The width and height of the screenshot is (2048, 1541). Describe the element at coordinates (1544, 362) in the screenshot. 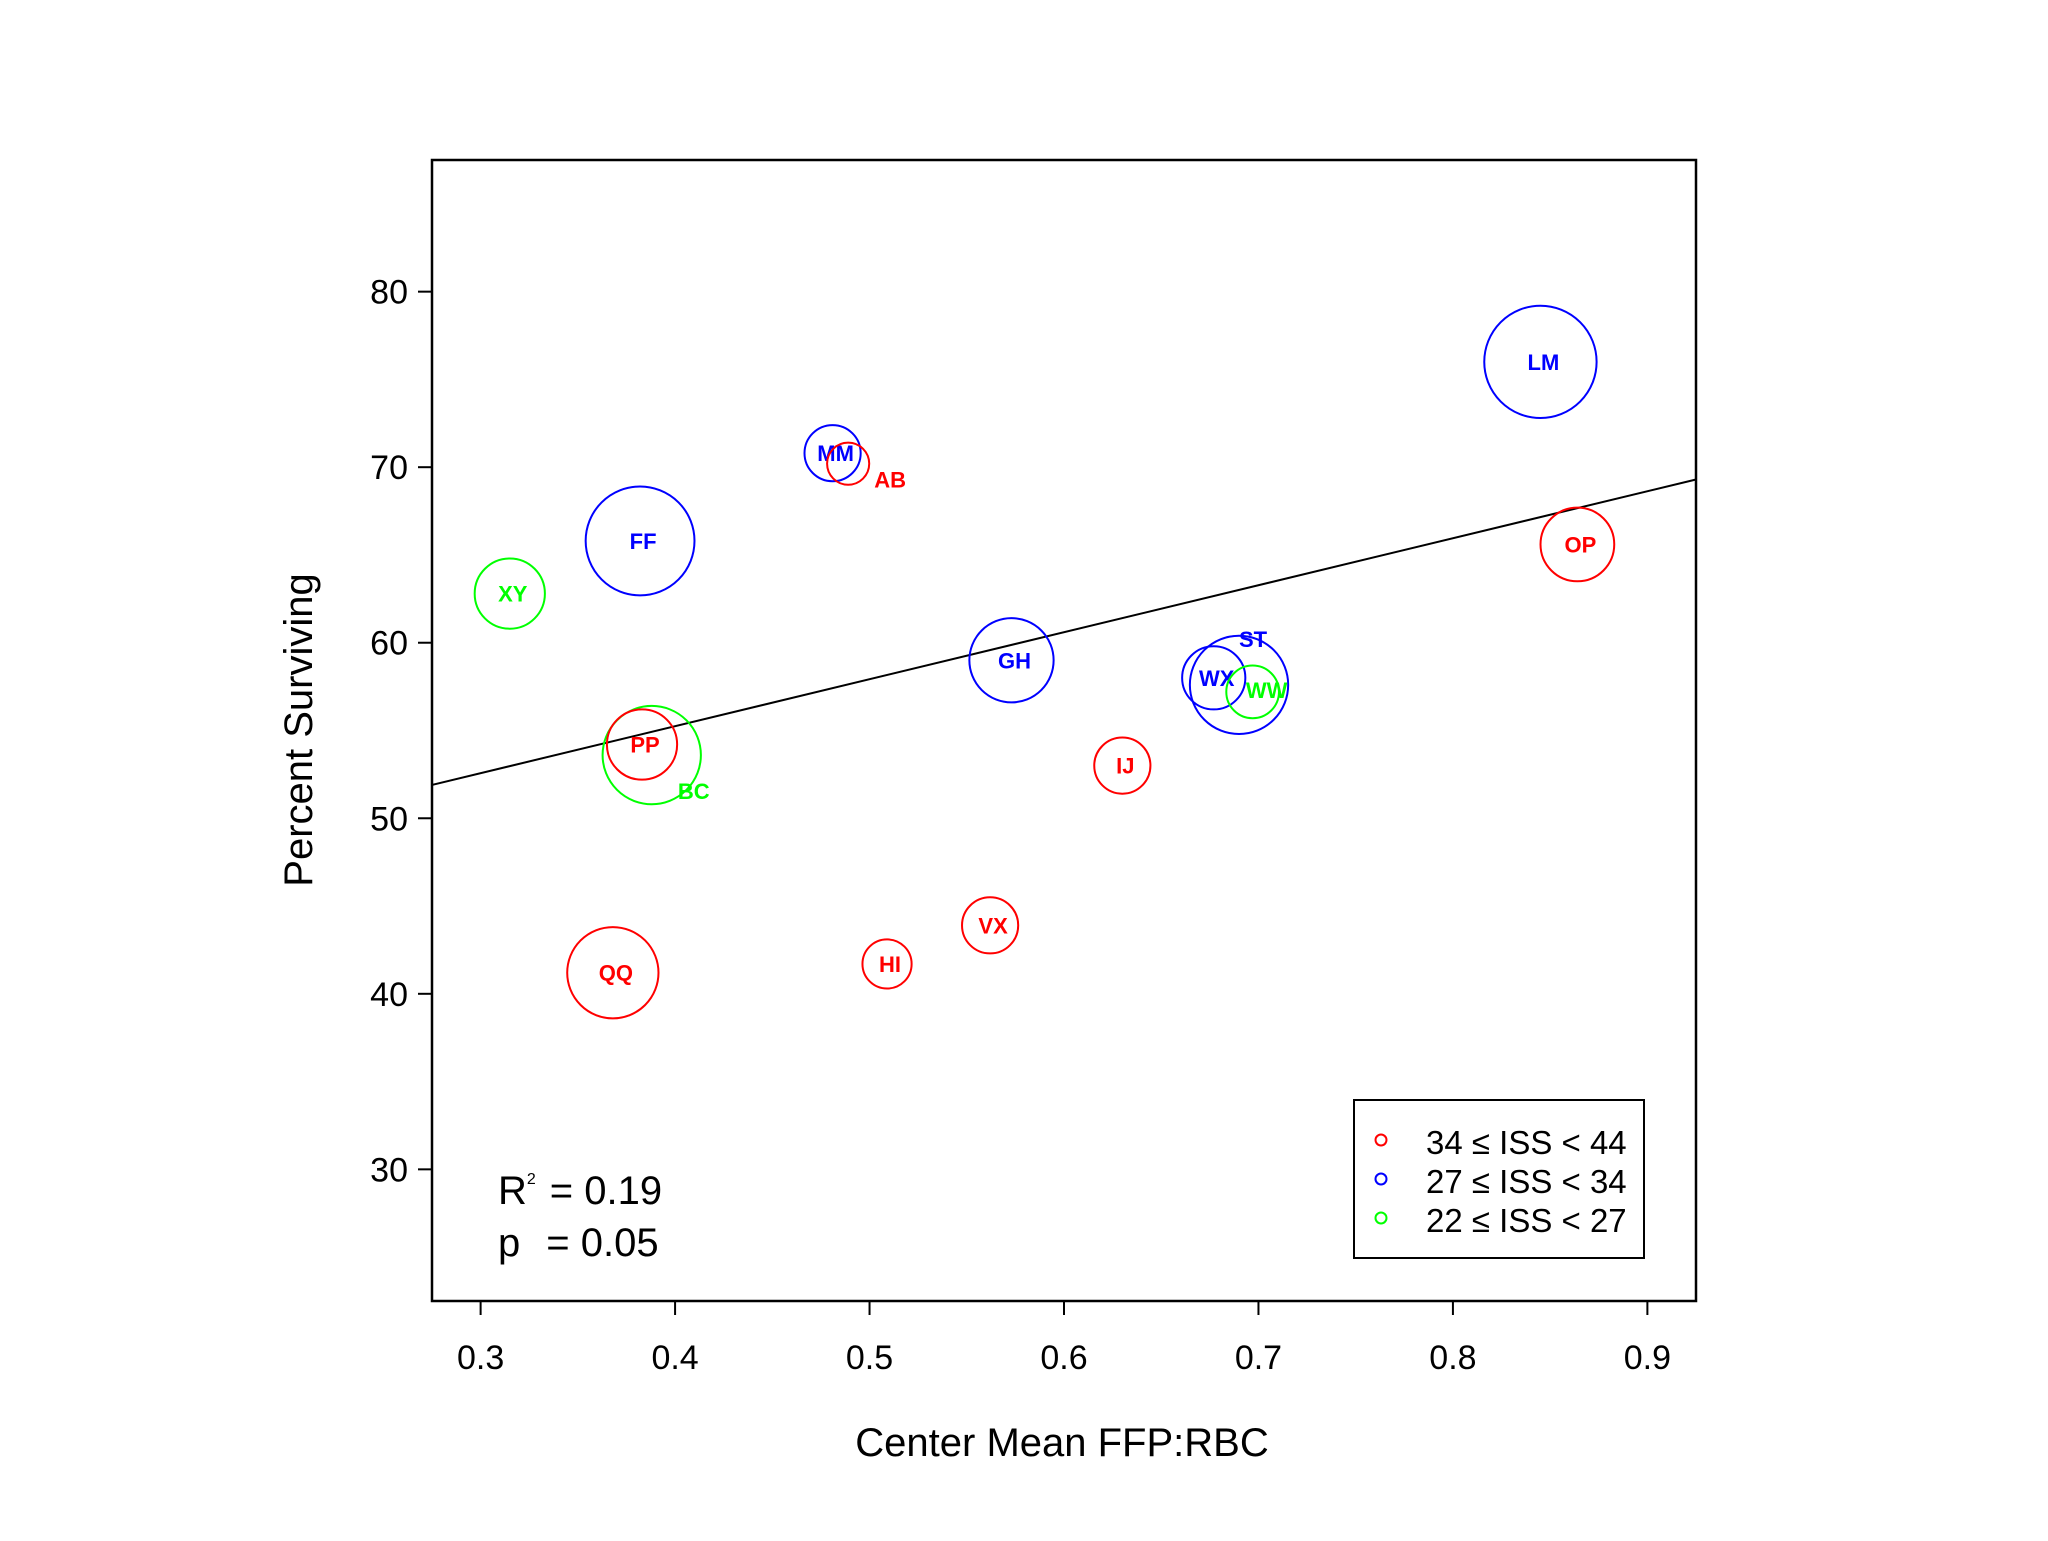

I see `point-label-lm: LM` at that location.